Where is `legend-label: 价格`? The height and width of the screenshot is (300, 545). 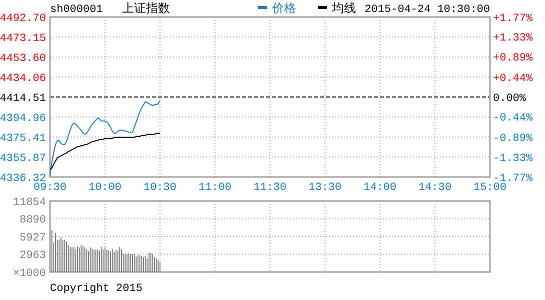 legend-label: 价格 is located at coordinates (283, 8).